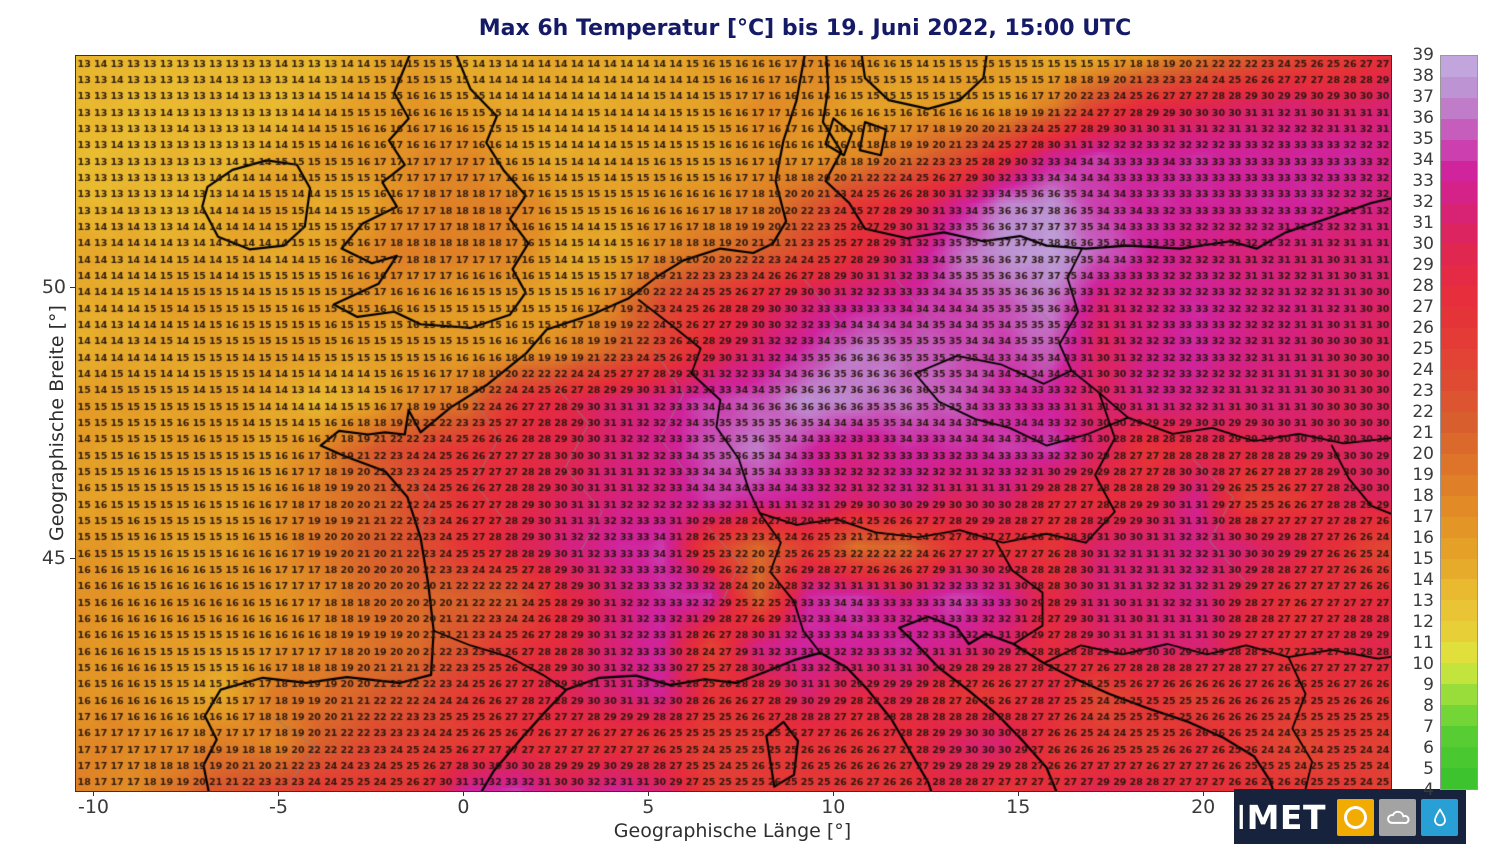 The width and height of the screenshot is (1500, 844). I want to click on colorbar-tick-label: 4, so click(1428, 790).